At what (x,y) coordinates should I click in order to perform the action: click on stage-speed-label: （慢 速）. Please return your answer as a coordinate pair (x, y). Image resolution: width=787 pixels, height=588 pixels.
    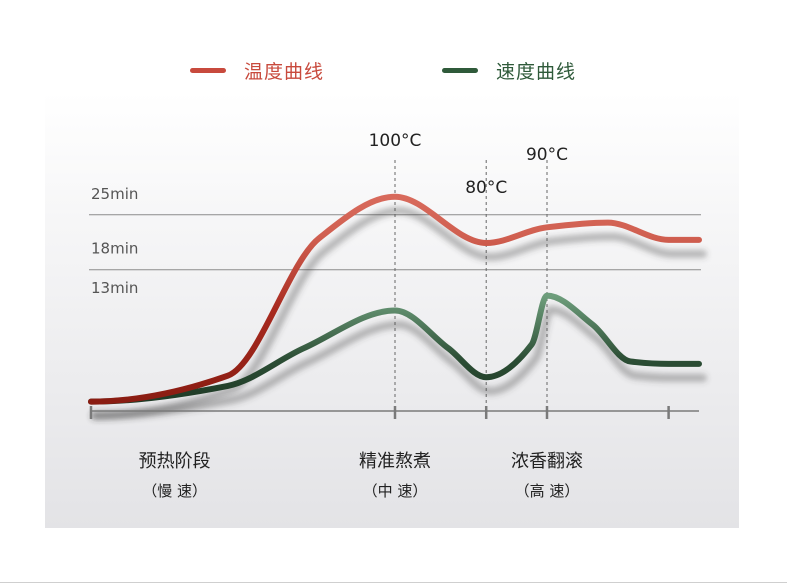
    Looking at the image, I should click on (174, 491).